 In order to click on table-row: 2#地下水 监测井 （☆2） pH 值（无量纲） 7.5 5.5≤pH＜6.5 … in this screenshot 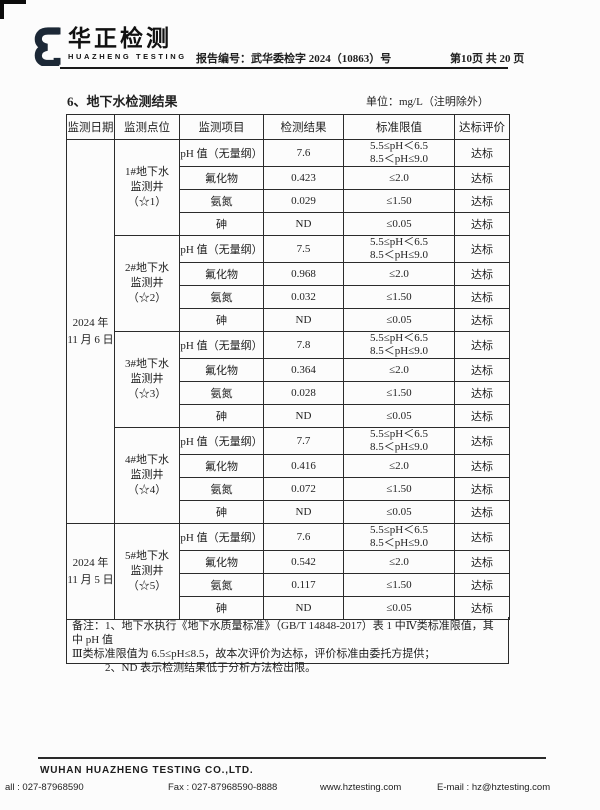, I will do `click(288, 283)`.